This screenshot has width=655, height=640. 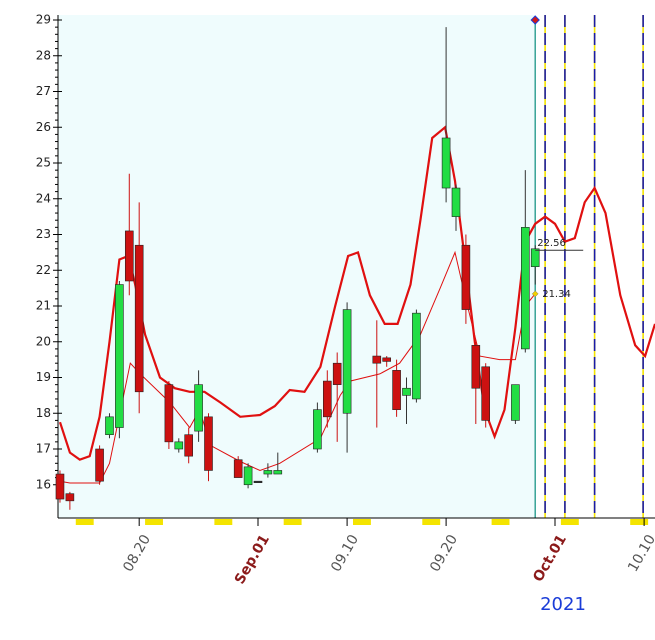 I want to click on y-tick-label: 25, so click(x=43, y=163).